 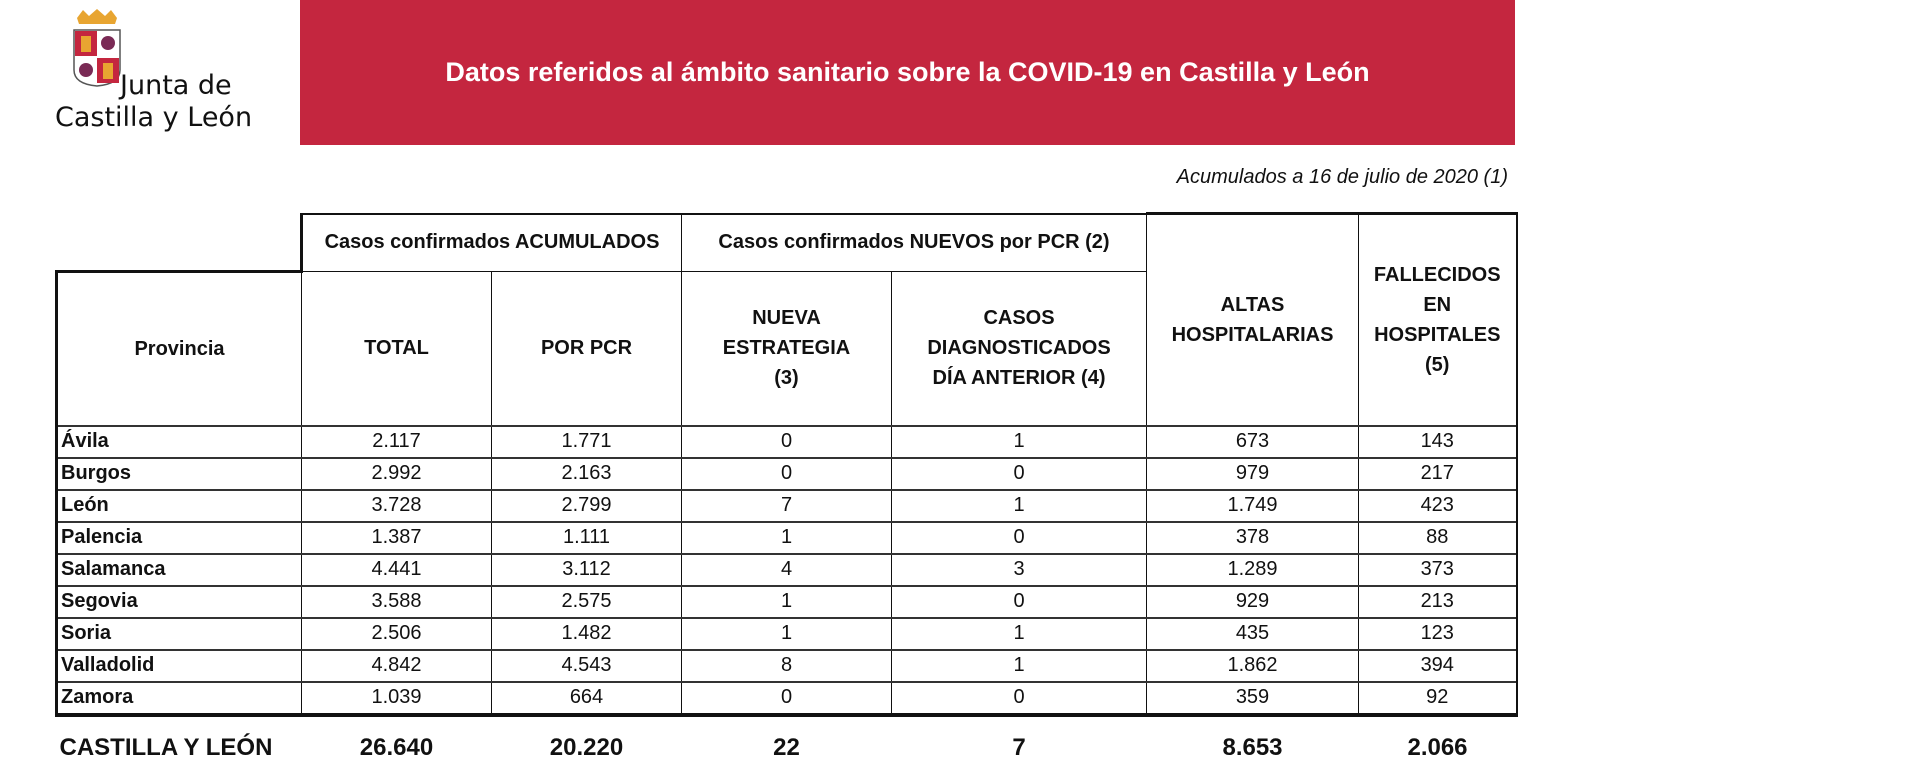 What do you see at coordinates (396, 633) in the screenshot?
I see `table-cell: 2.506` at bounding box center [396, 633].